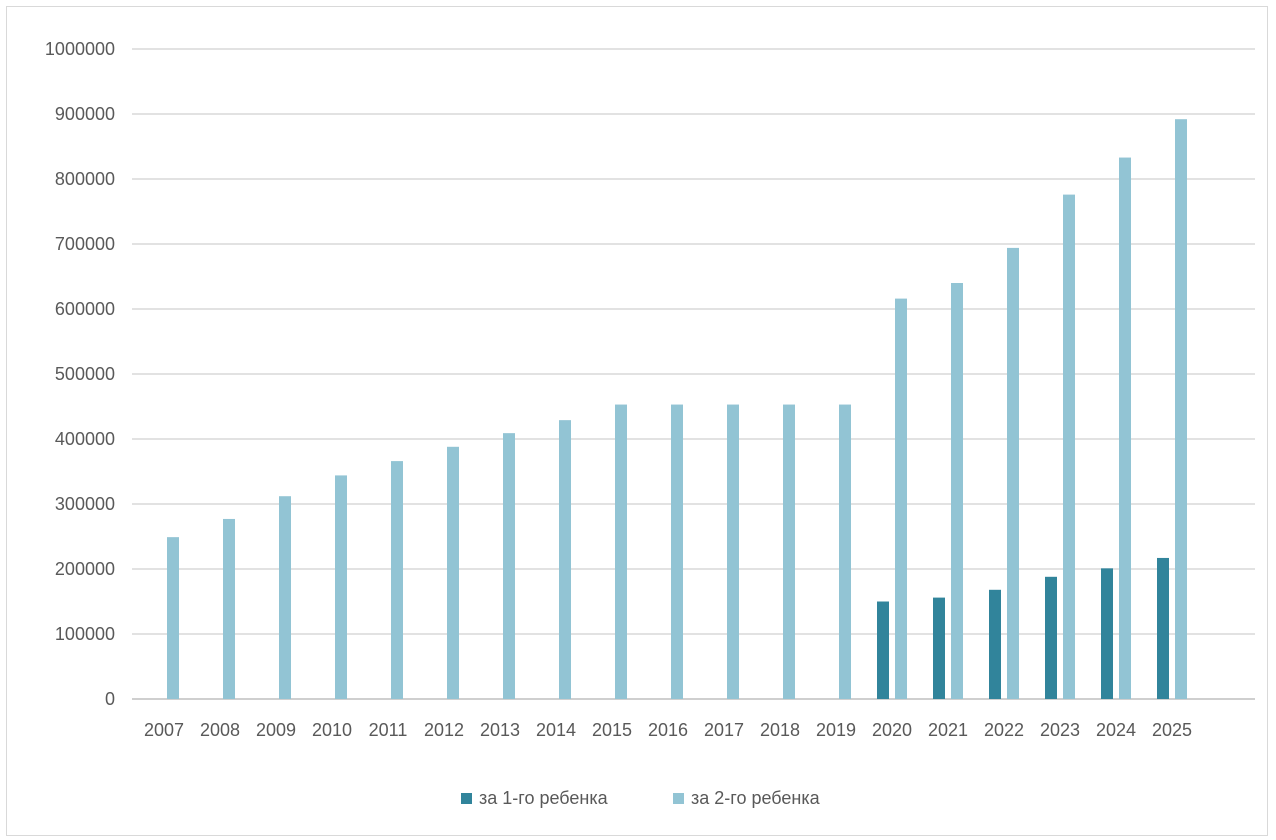 The height and width of the screenshot is (840, 1276). What do you see at coordinates (1004, 730) in the screenshot?
I see `x-tick-label: 2022` at bounding box center [1004, 730].